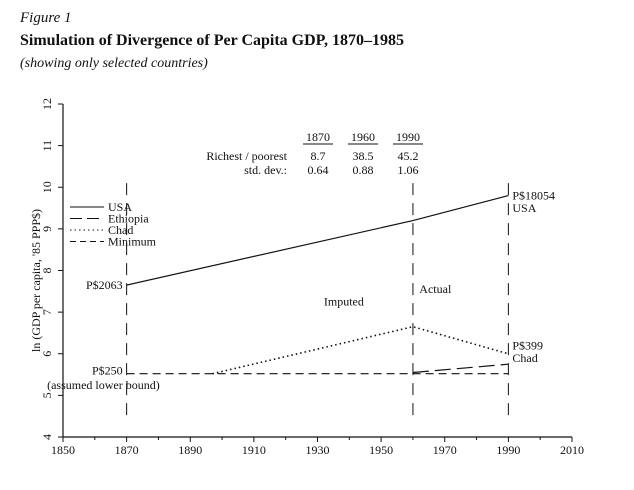  Describe the element at coordinates (246, 156) in the screenshot. I see `table-row-label-0: Richest / poorest` at that location.